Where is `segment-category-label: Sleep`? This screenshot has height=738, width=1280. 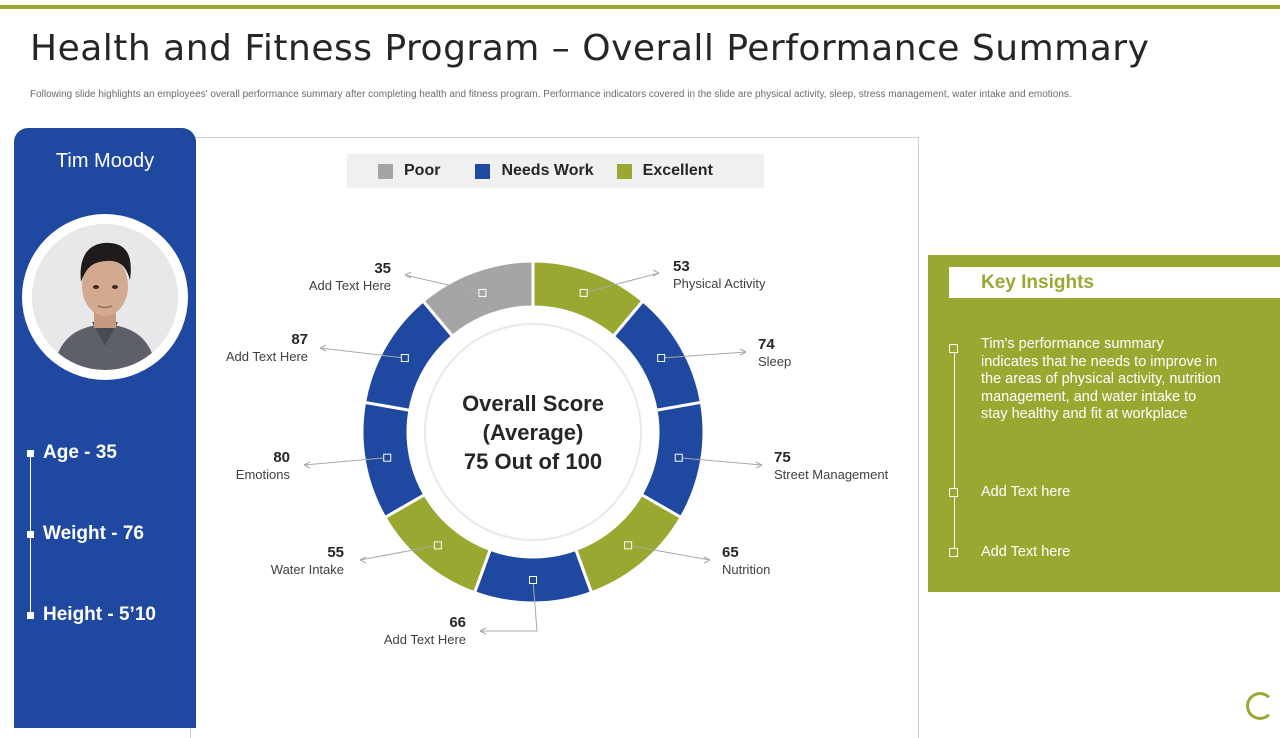 segment-category-label: Sleep is located at coordinates (774, 361).